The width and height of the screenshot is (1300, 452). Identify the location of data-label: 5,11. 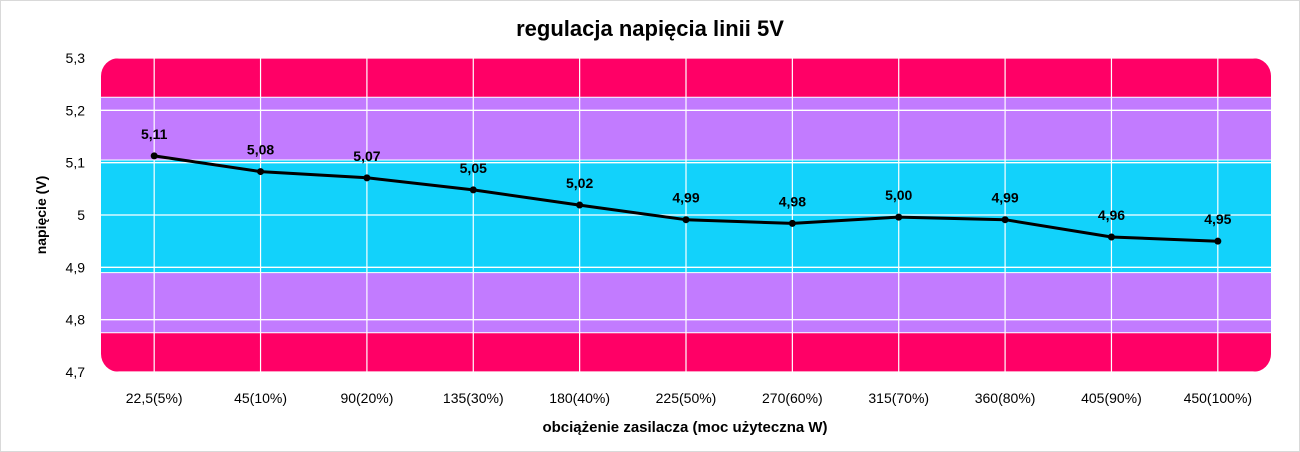
(154, 134).